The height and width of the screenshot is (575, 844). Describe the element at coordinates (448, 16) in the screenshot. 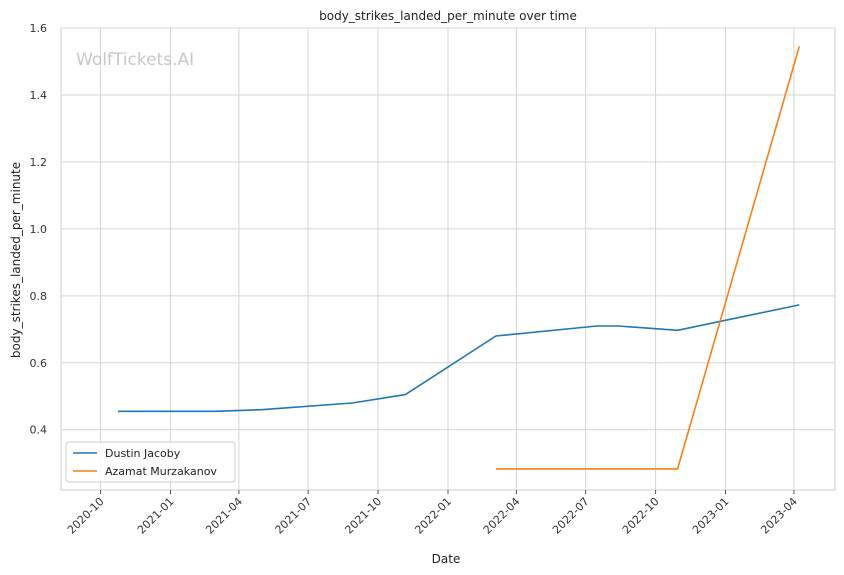

I see `chart-title: body_strikes_landed_per_minute over time` at that location.